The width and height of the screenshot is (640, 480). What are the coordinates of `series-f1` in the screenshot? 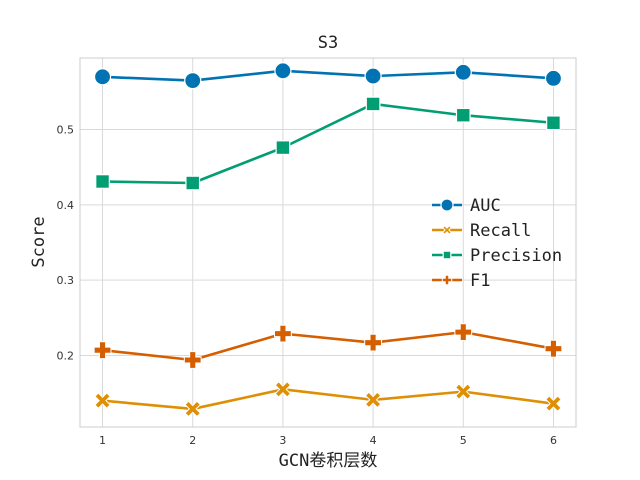 It's located at (328, 346).